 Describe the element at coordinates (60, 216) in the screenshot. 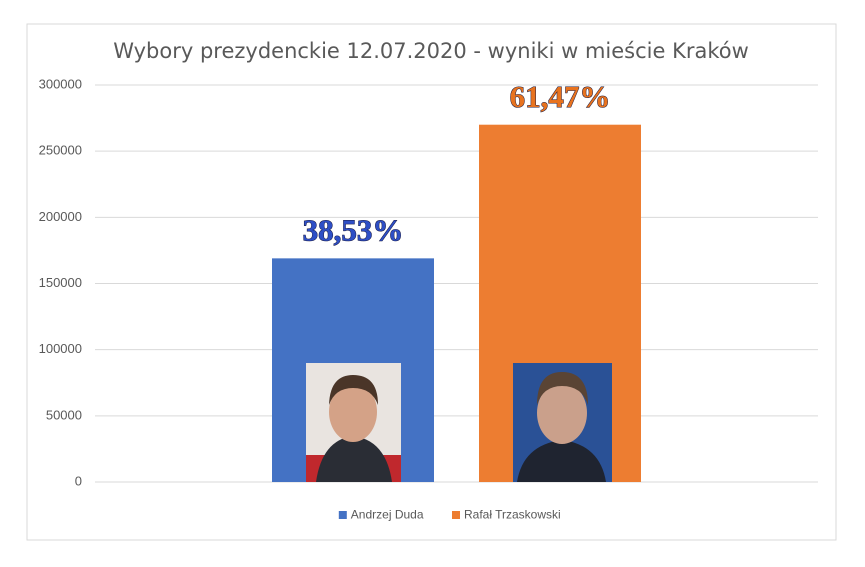

I see `y-tick-label: 200000` at that location.